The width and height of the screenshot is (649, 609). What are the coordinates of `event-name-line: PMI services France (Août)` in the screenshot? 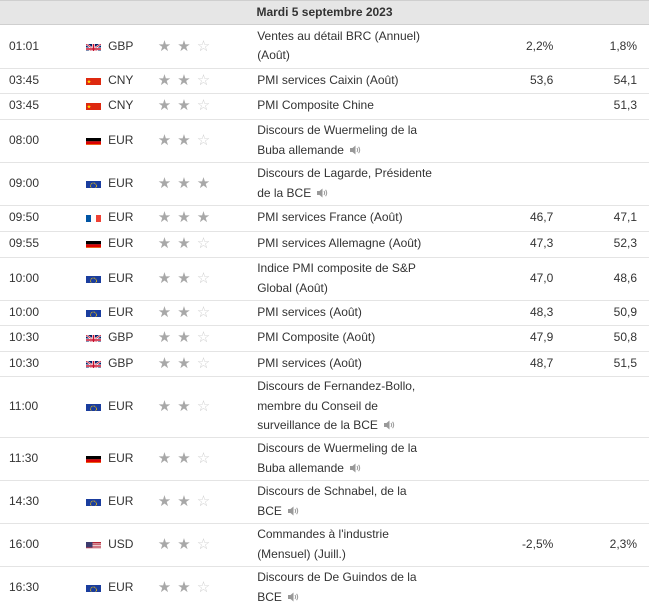 It's located at (359, 218).